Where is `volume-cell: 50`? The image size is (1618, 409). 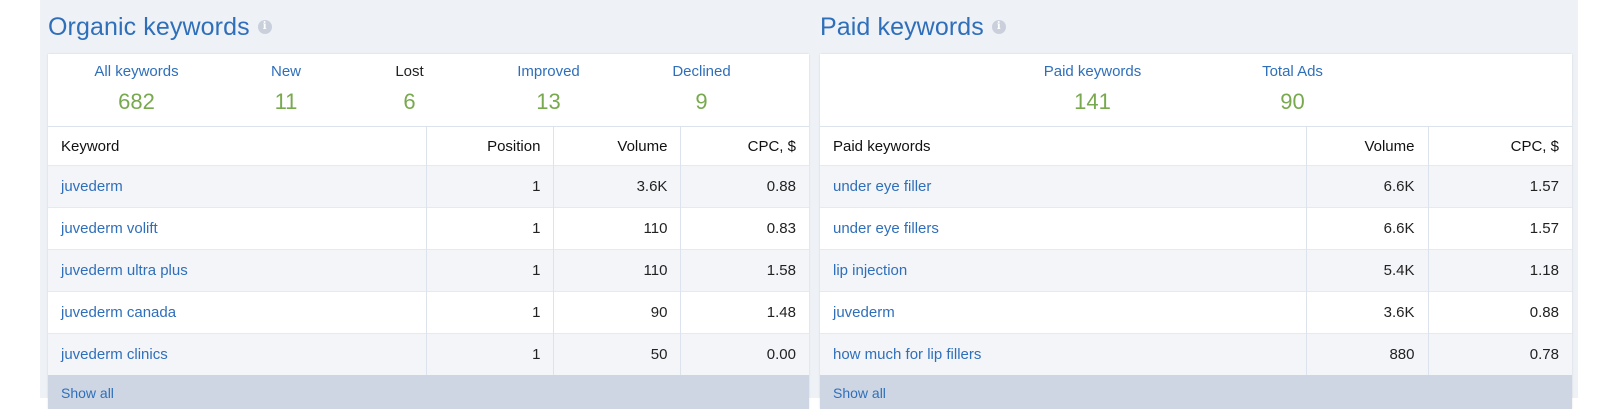 volume-cell: 50 is located at coordinates (617, 354).